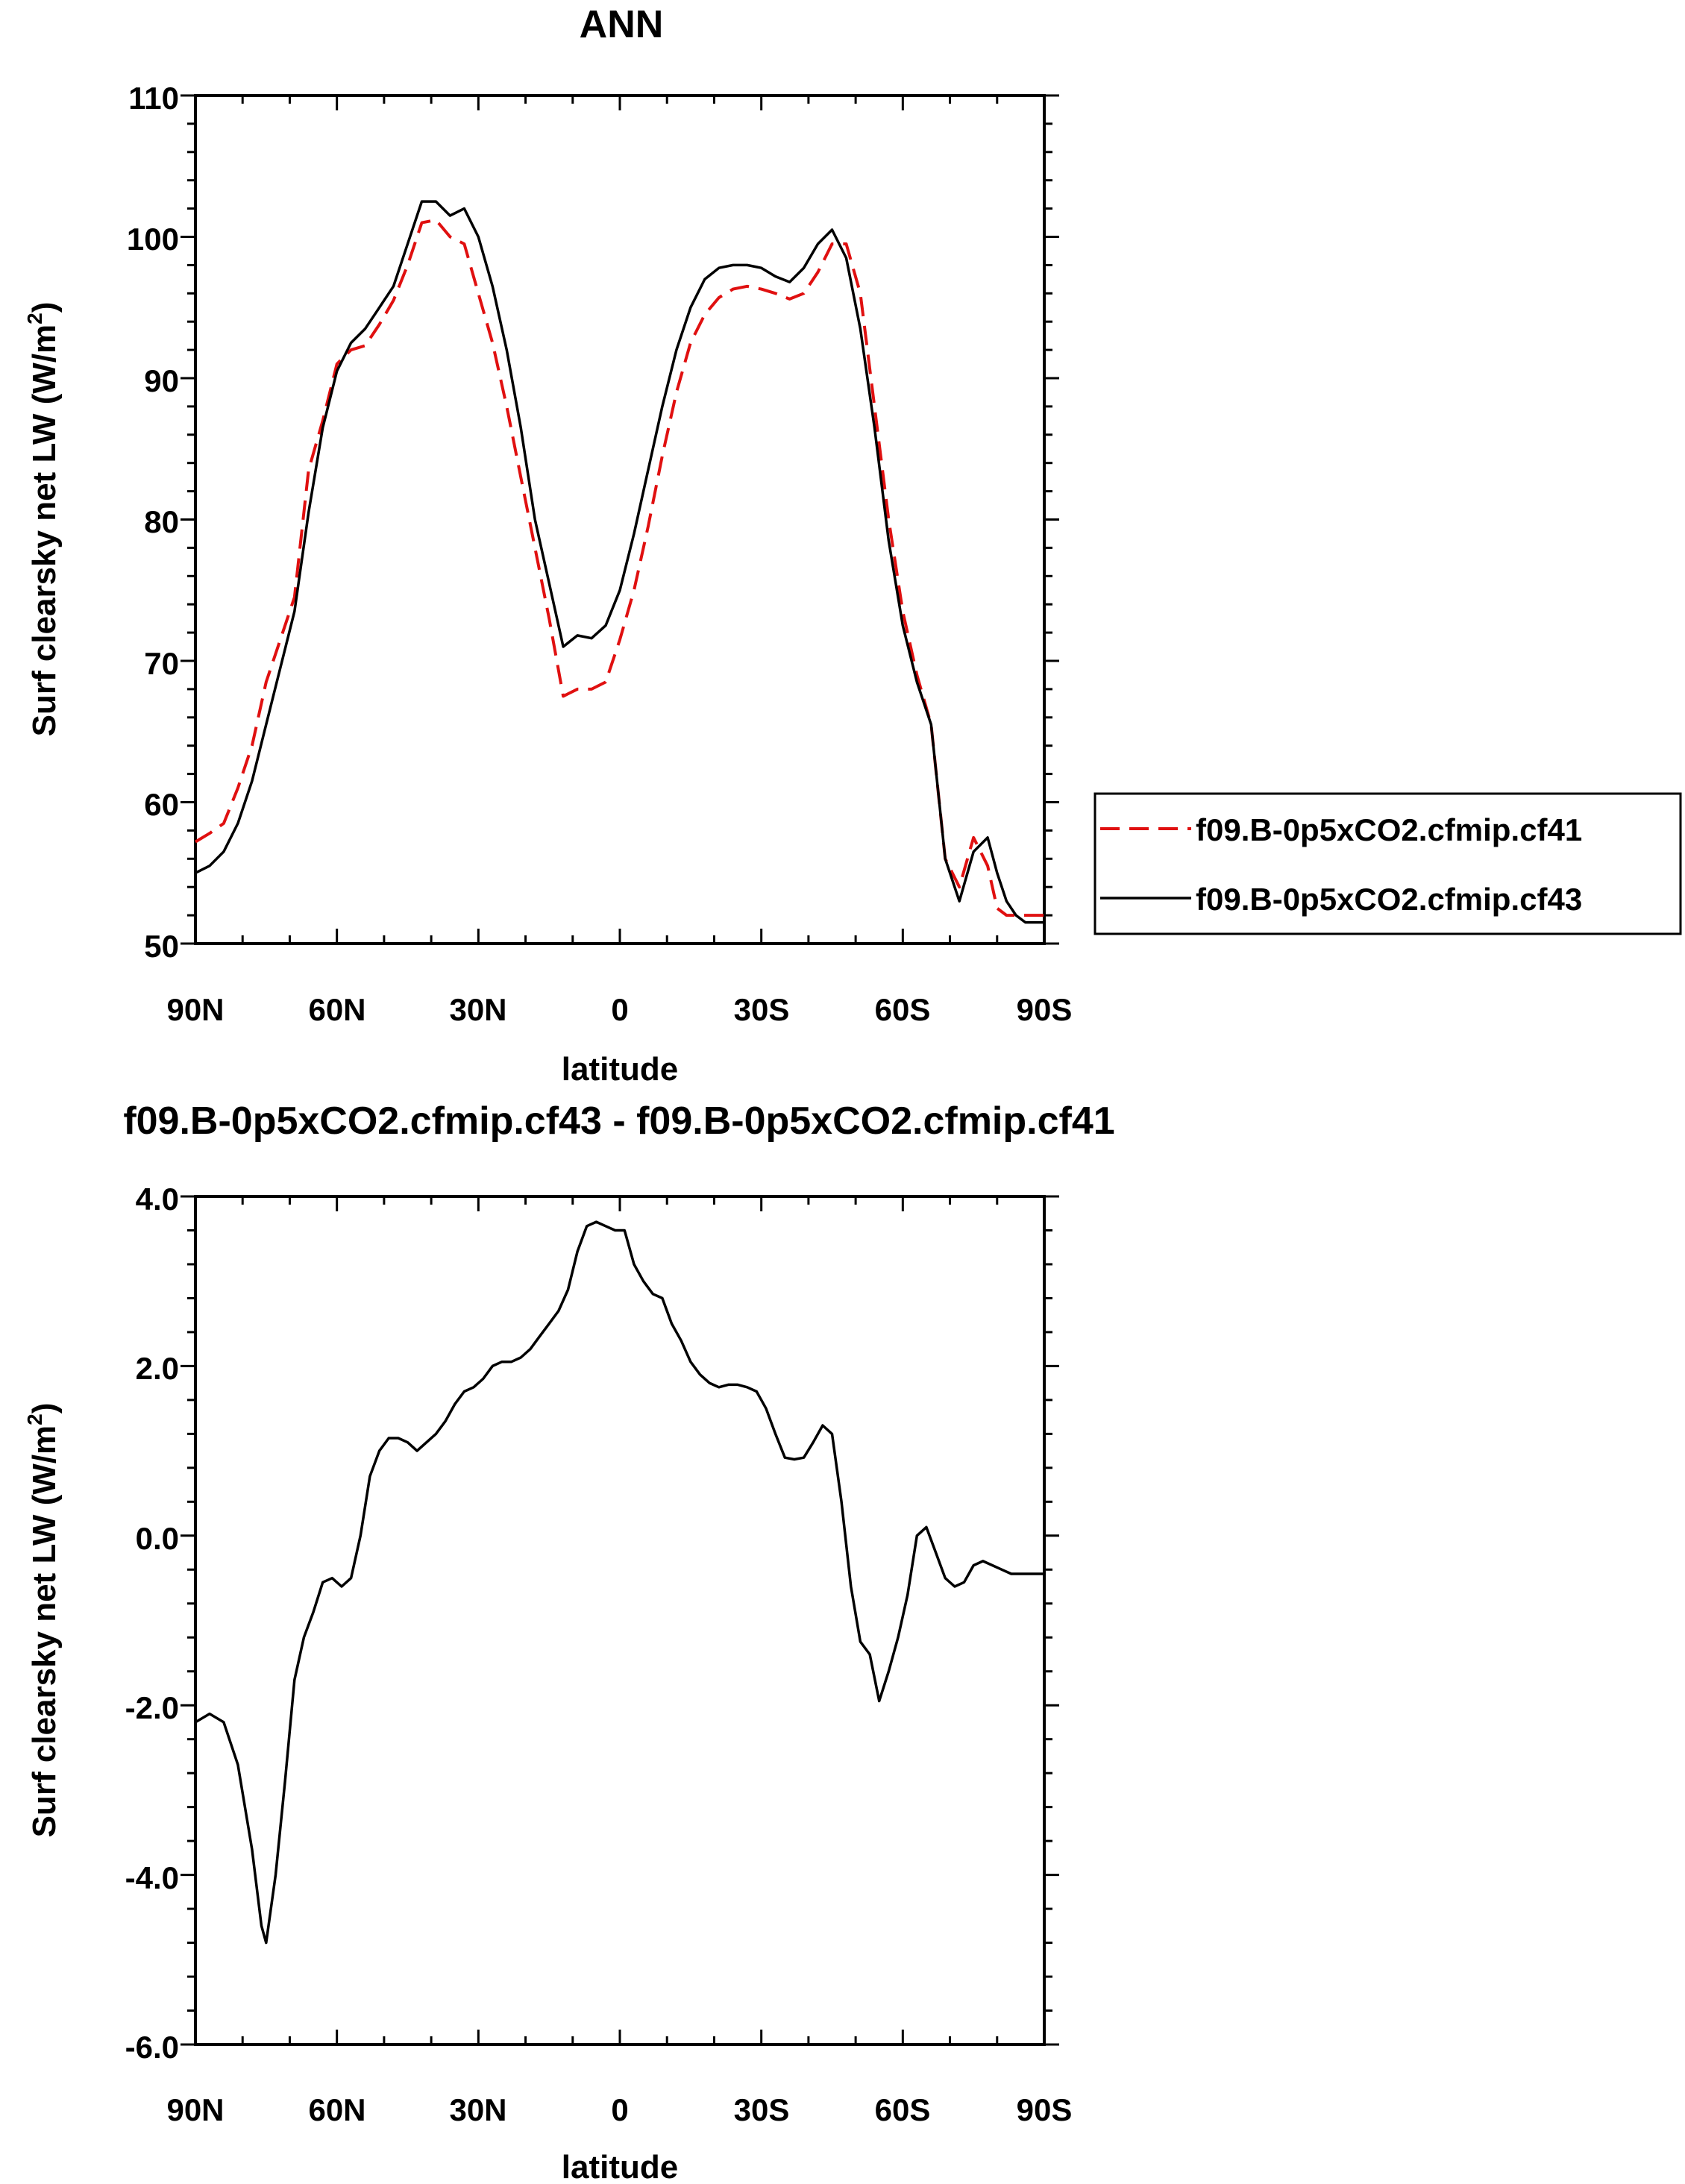 The height and width of the screenshot is (2184, 1685). What do you see at coordinates (1389, 830) in the screenshot?
I see `legend-label-cf41: f09.B-0p5xCO2.cfmip.cf41` at bounding box center [1389, 830].